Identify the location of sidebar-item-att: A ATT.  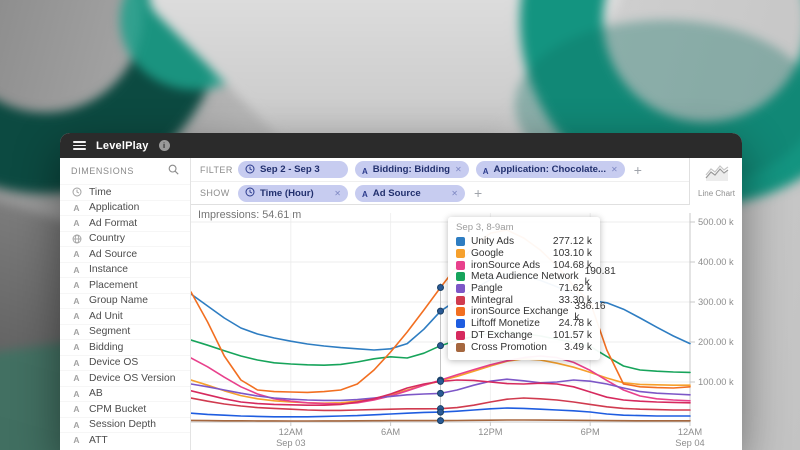
(125, 440).